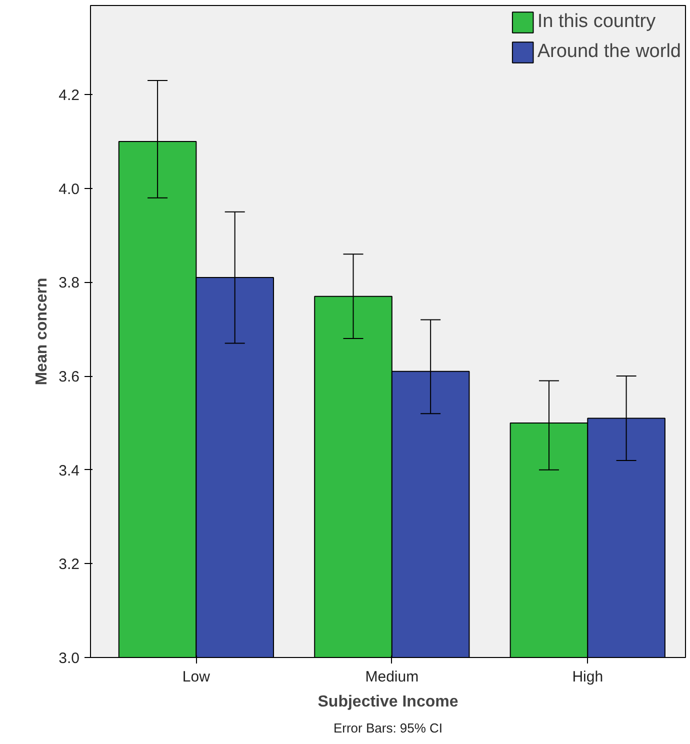 This screenshot has width=690, height=744. What do you see at coordinates (388, 702) in the screenshot?
I see `x-axis-title: Subjective Income` at bounding box center [388, 702].